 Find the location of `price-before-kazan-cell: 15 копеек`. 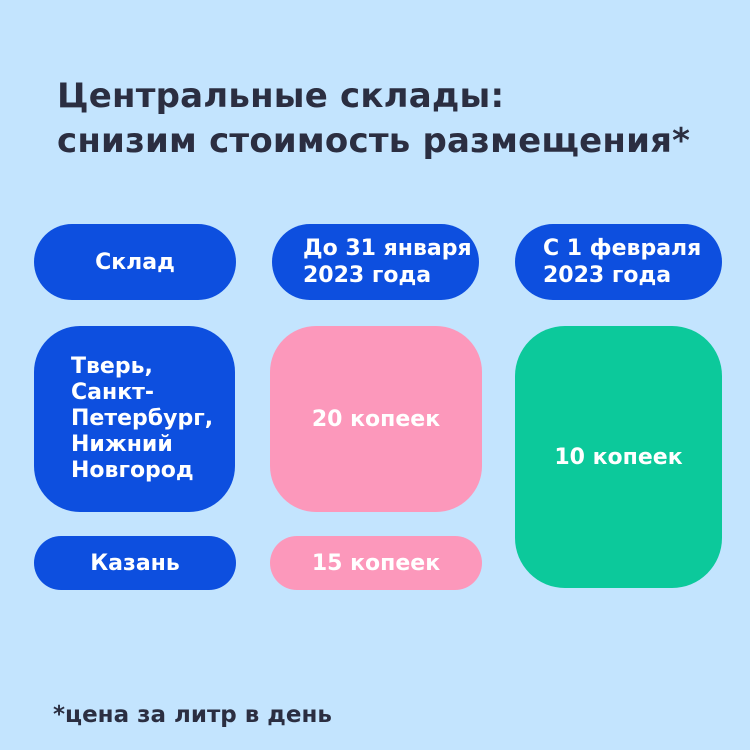

price-before-kazan-cell: 15 копеек is located at coordinates (376, 563).